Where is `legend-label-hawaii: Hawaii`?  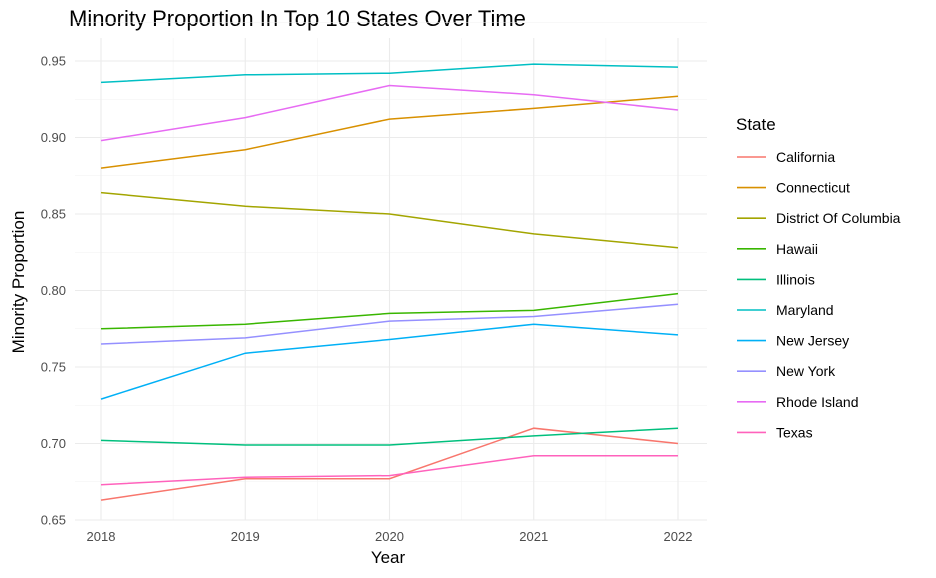
legend-label-hawaii: Hawaii is located at coordinates (797, 249).